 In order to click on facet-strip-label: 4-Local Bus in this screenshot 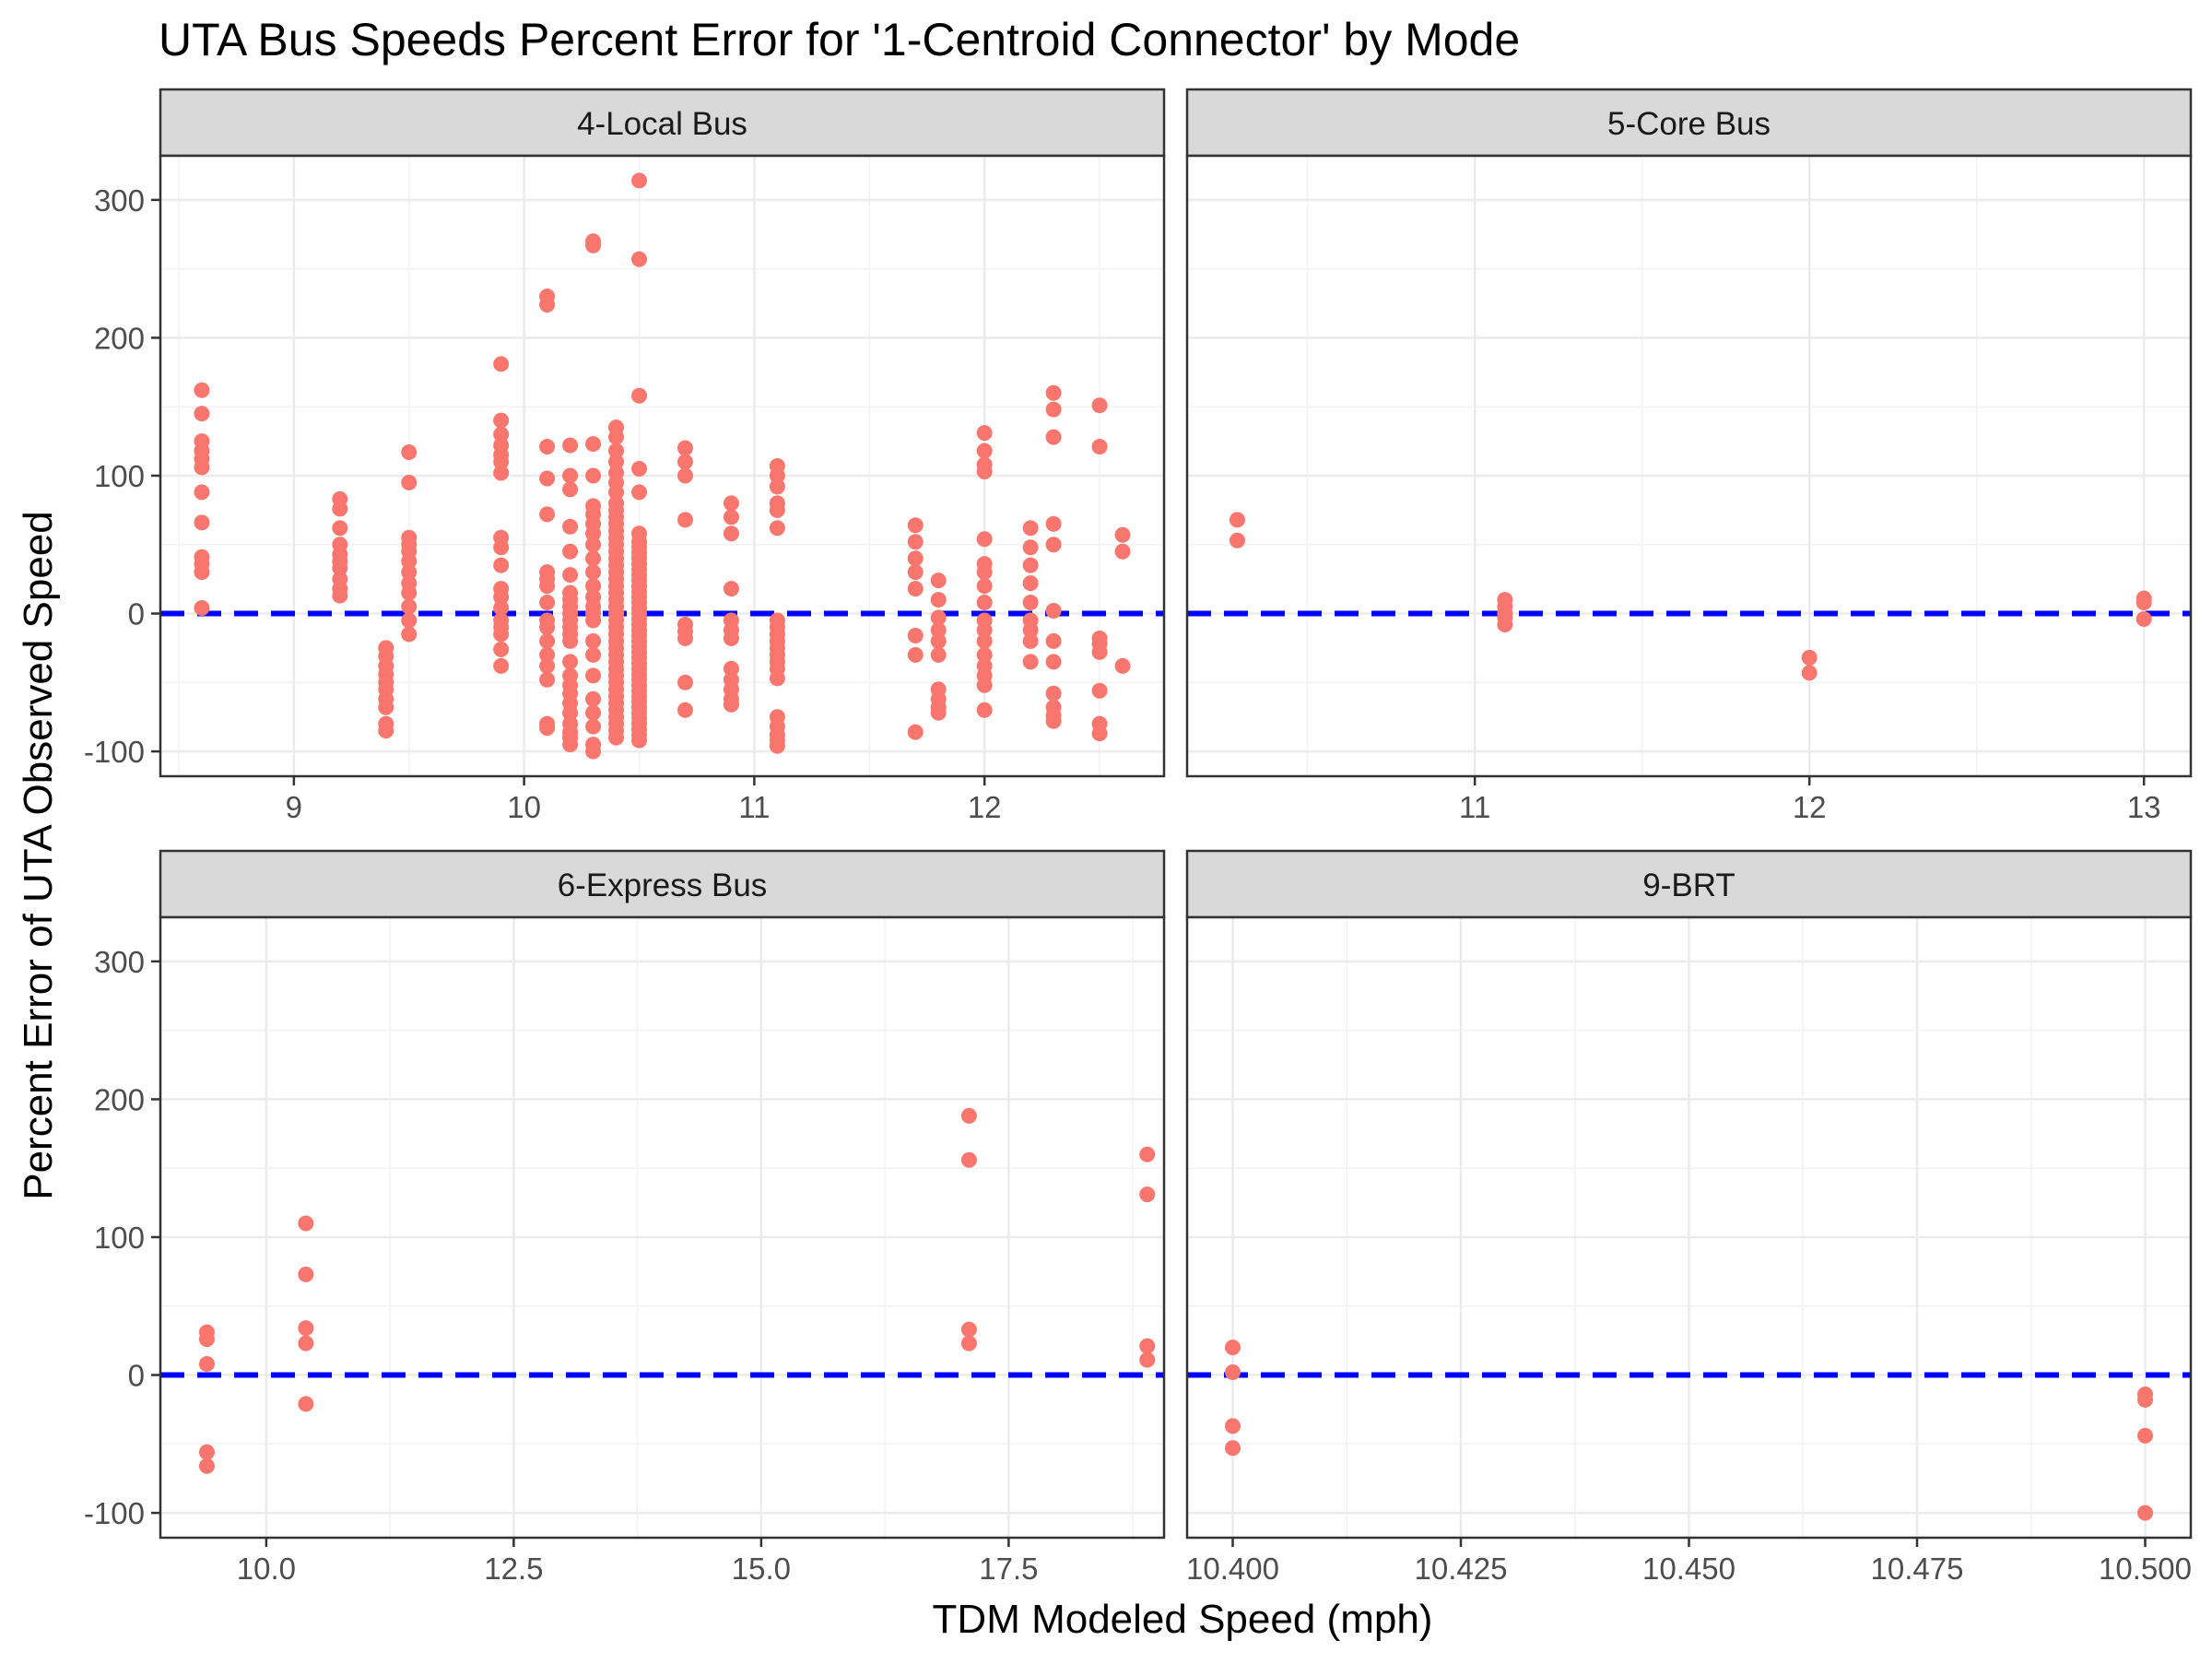, I will do `click(662, 124)`.